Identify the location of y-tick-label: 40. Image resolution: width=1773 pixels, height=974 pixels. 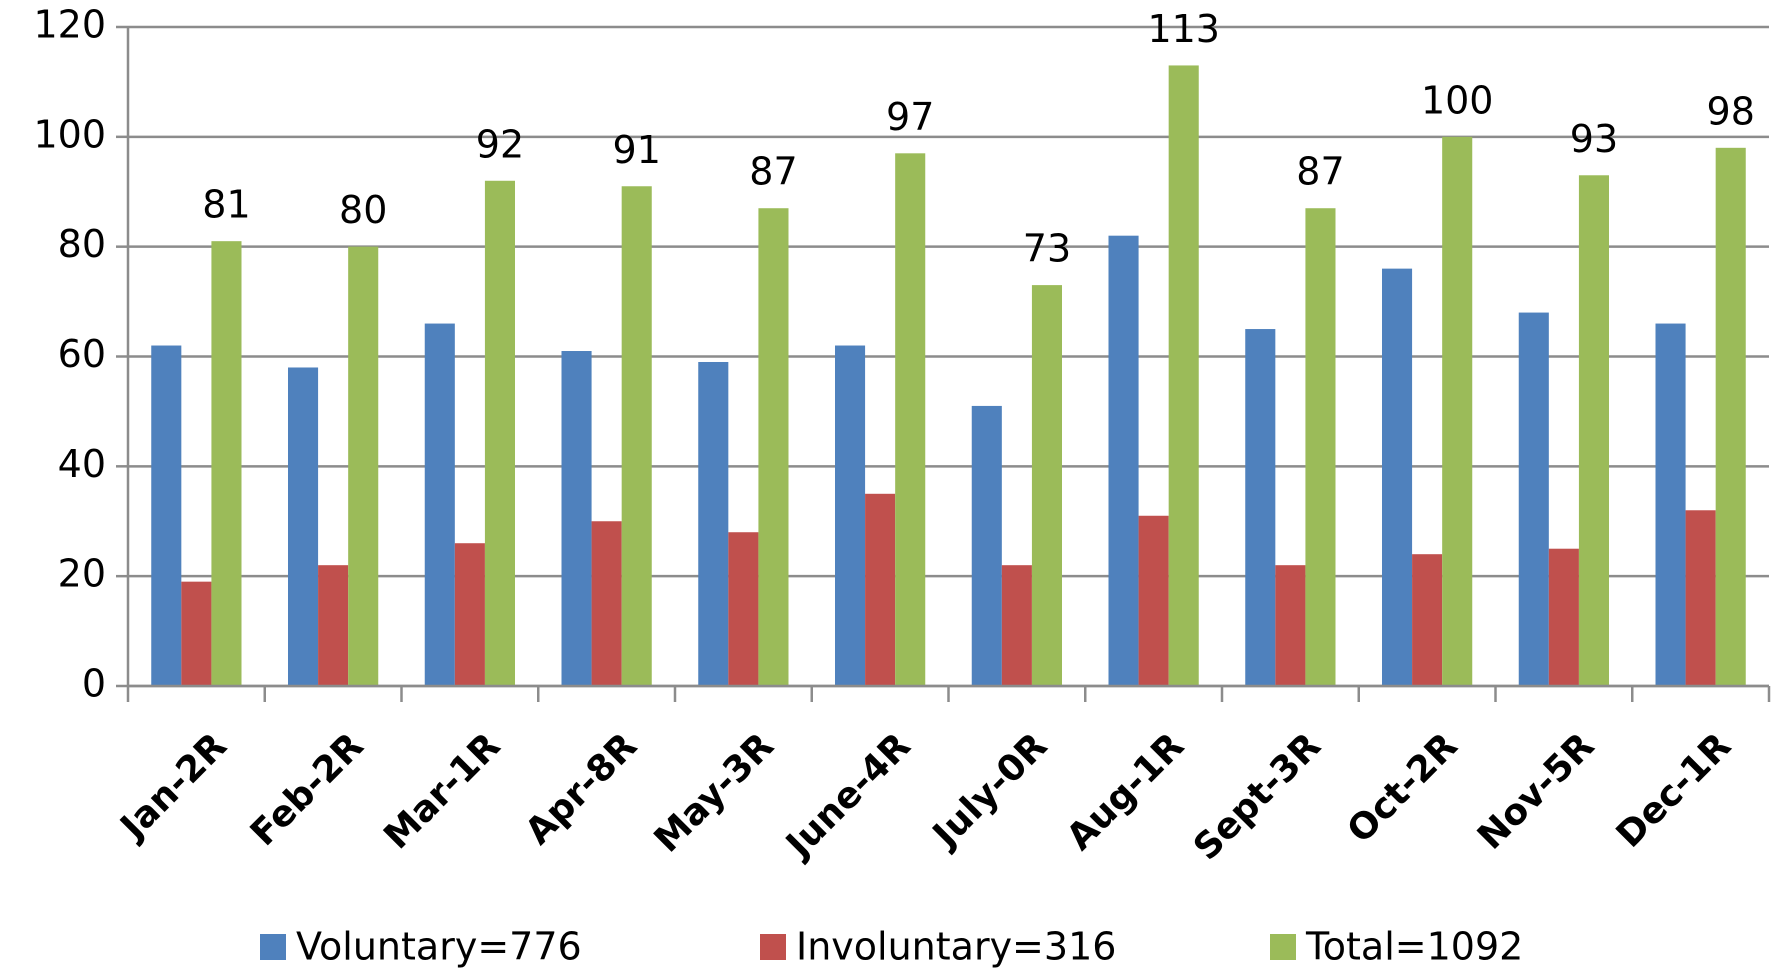
(82, 464).